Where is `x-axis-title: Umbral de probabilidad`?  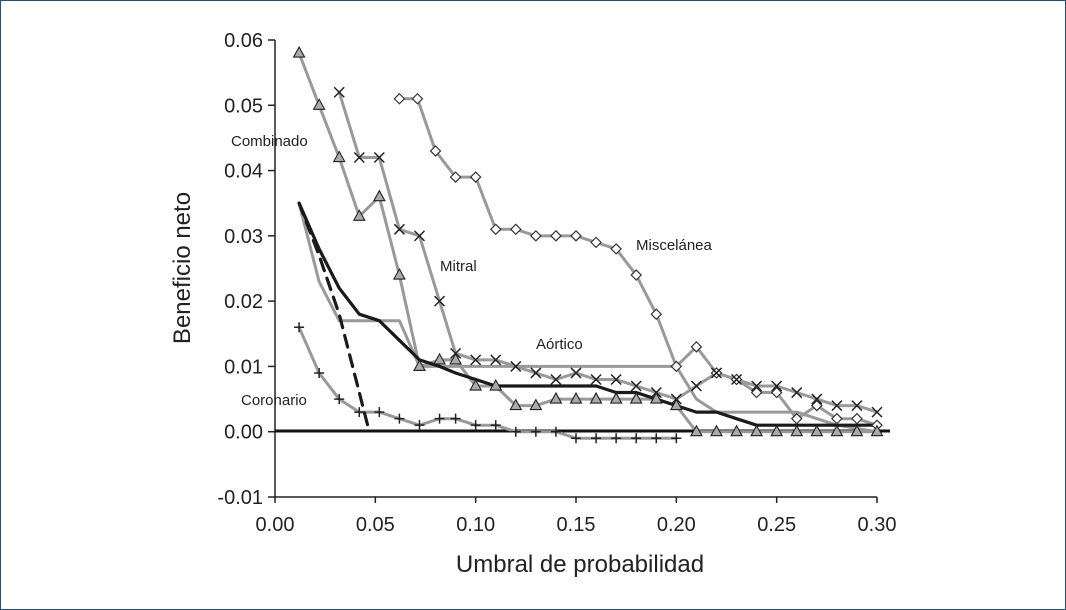
x-axis-title: Umbral de probabilidad is located at coordinates (580, 564).